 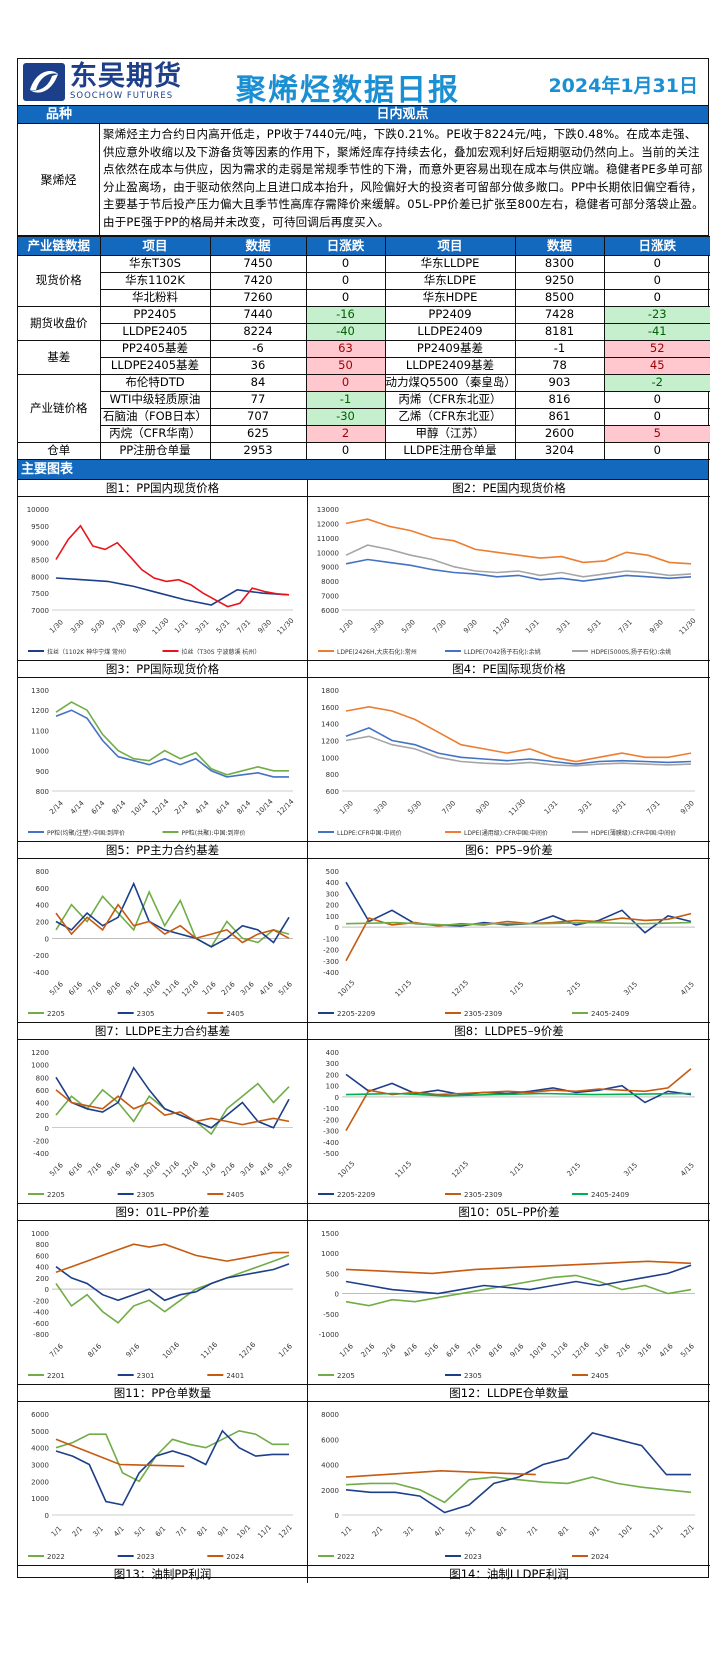 What do you see at coordinates (377, 652) in the screenshot?
I see `legend-label: LDPE(2426H,大庆石化):常州` at bounding box center [377, 652].